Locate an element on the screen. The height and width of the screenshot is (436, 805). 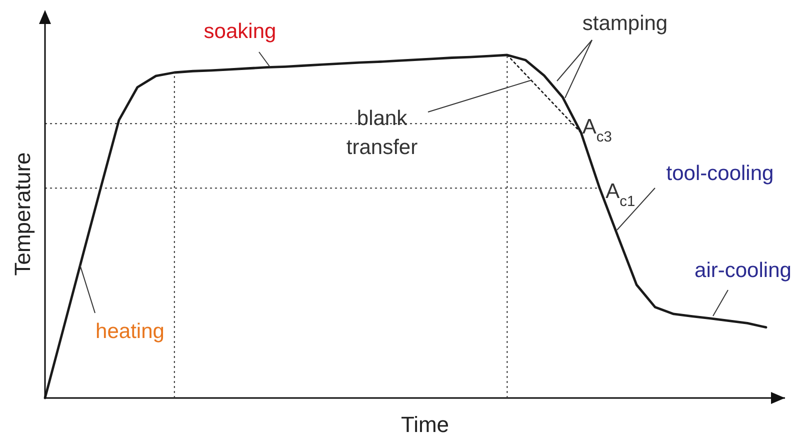
annotation: blank transfer is located at coordinates (382, 133).